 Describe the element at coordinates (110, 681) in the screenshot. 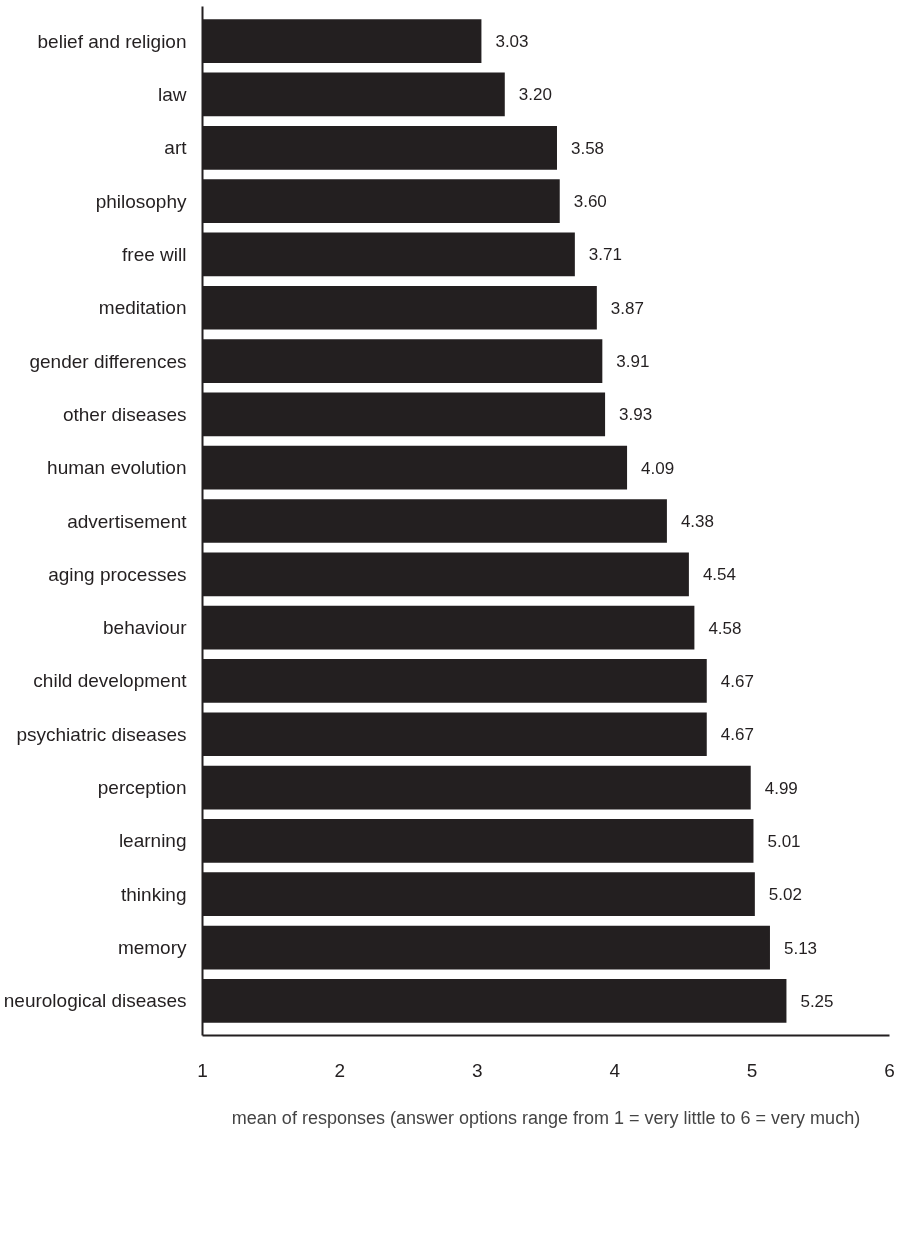

I see `y-tick-label: child development` at that location.